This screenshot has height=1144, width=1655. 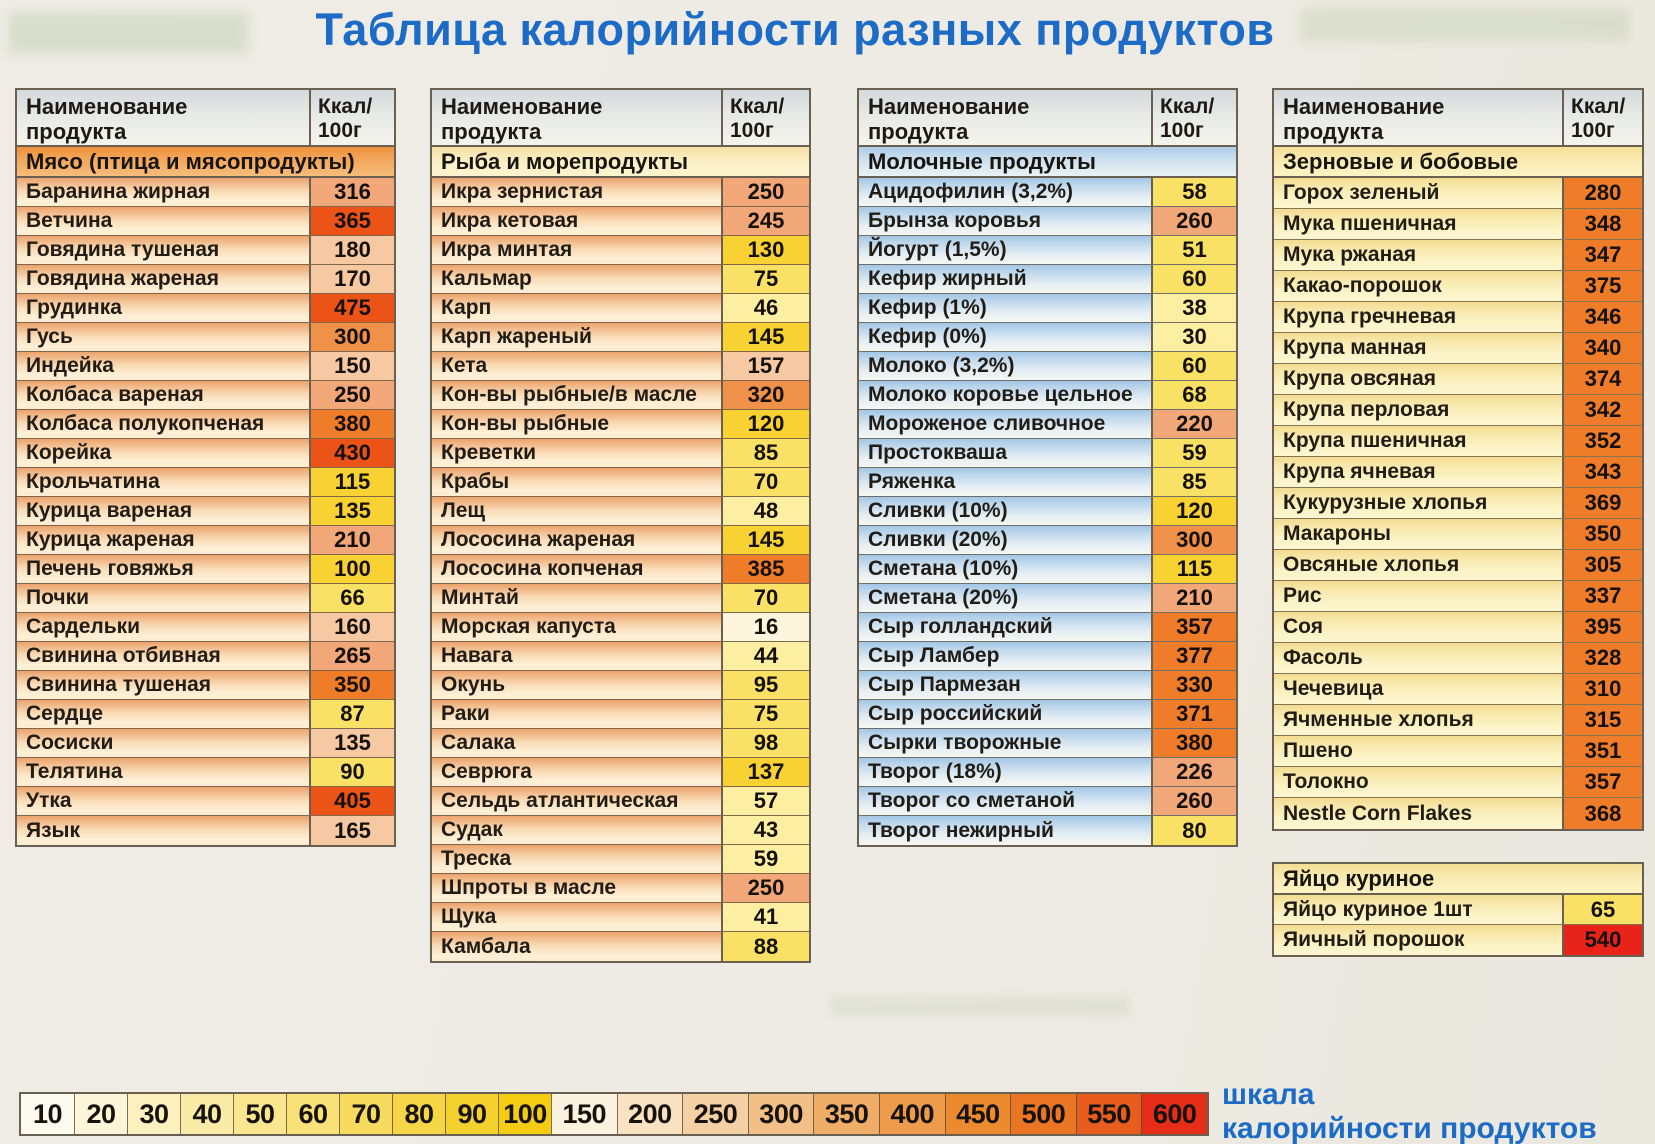 I want to click on kcal-value: 343, so click(x=1602, y=472).